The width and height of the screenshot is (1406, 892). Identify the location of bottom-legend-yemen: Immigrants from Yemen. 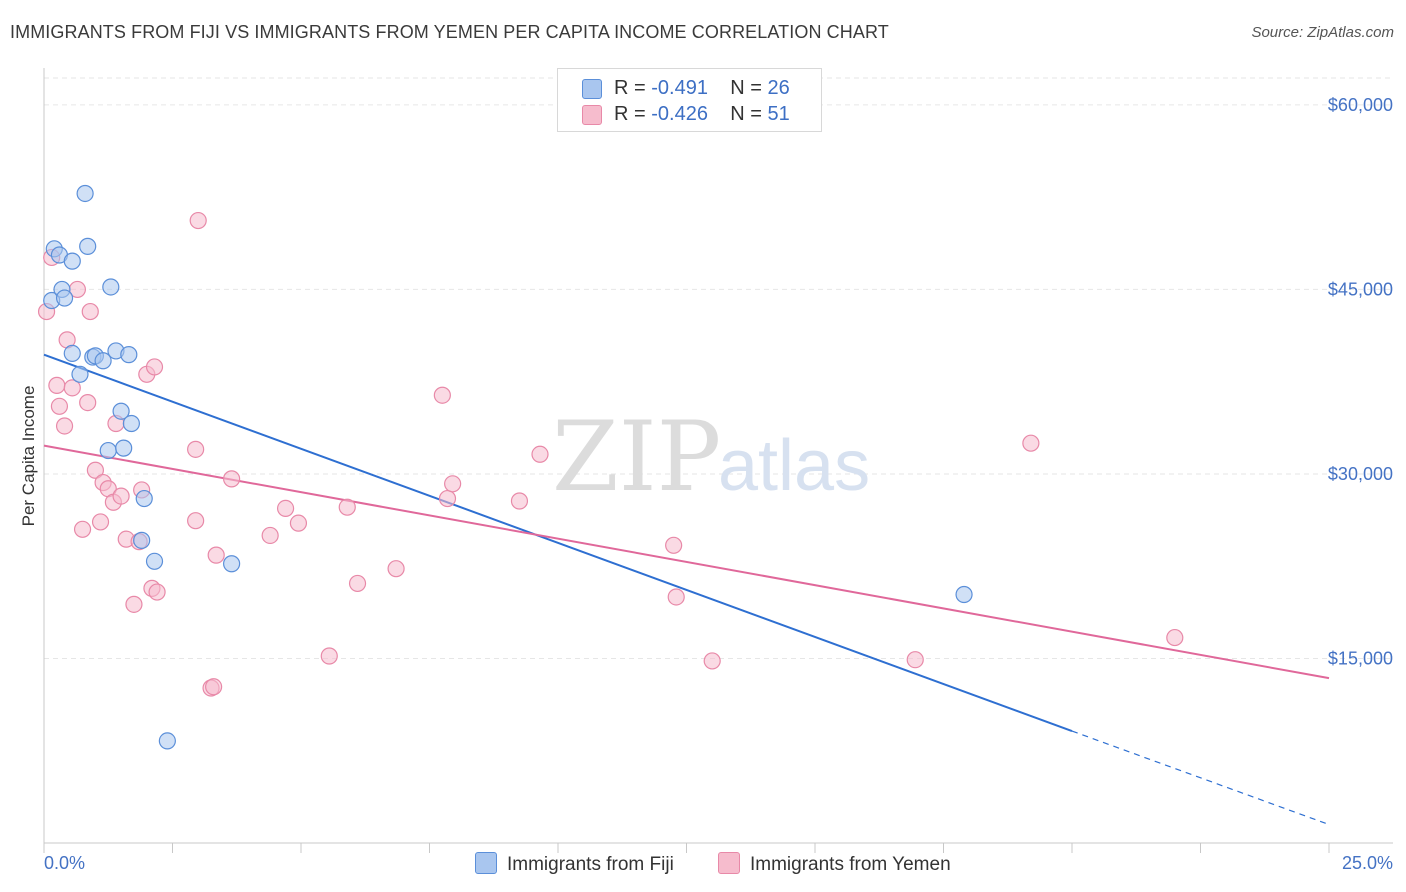
(834, 864).